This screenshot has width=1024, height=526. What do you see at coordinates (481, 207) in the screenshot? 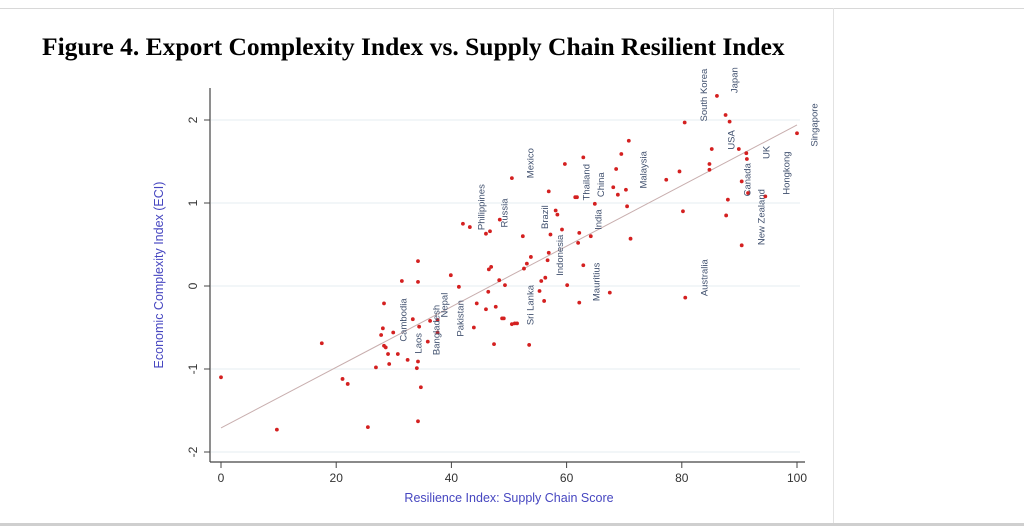
I see `country-label: Philippines` at bounding box center [481, 207].